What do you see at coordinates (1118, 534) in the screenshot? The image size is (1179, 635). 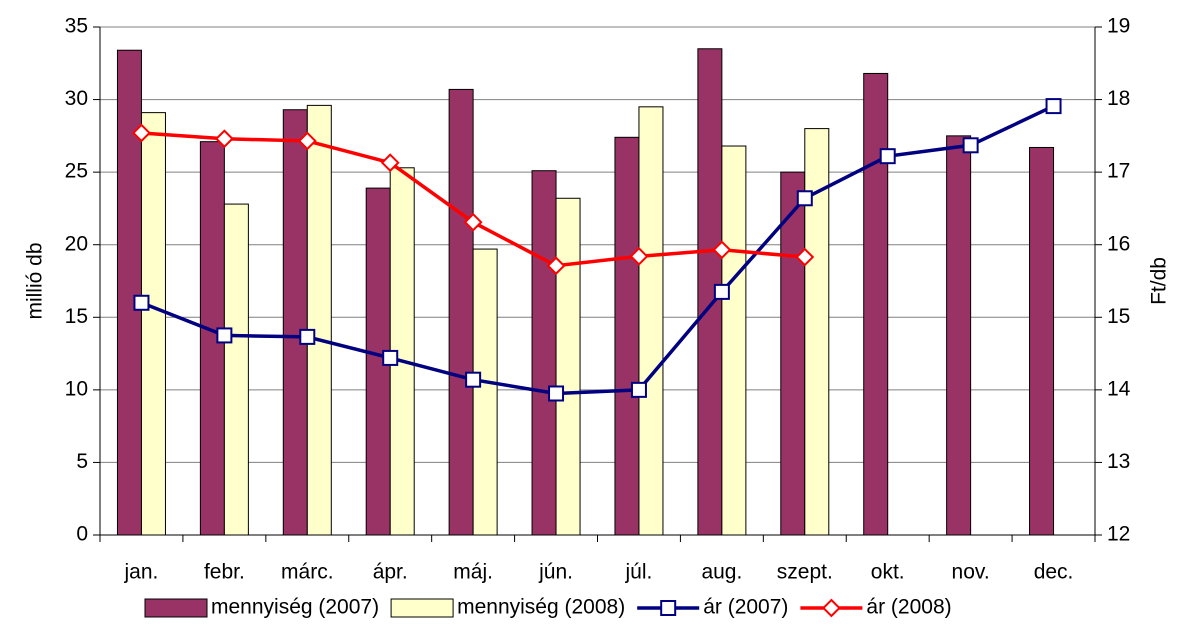 I see `y2-tick-label: 12` at bounding box center [1118, 534].